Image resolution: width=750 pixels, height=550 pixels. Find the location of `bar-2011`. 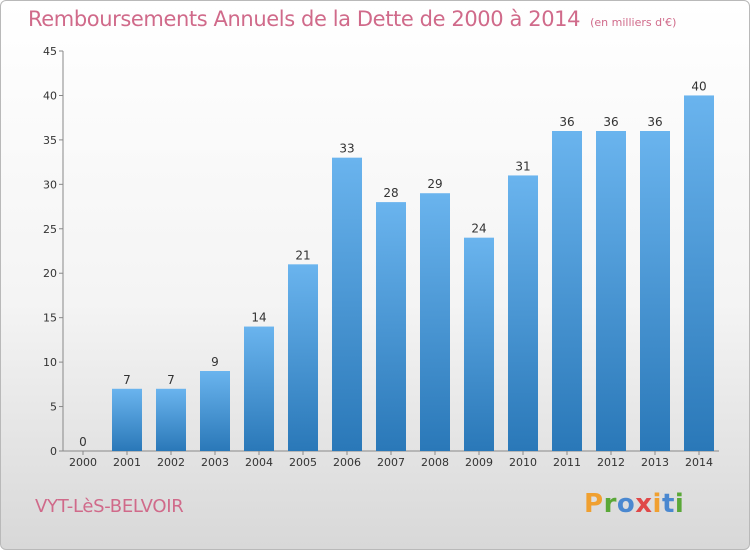

bar-2011 is located at coordinates (567, 291).